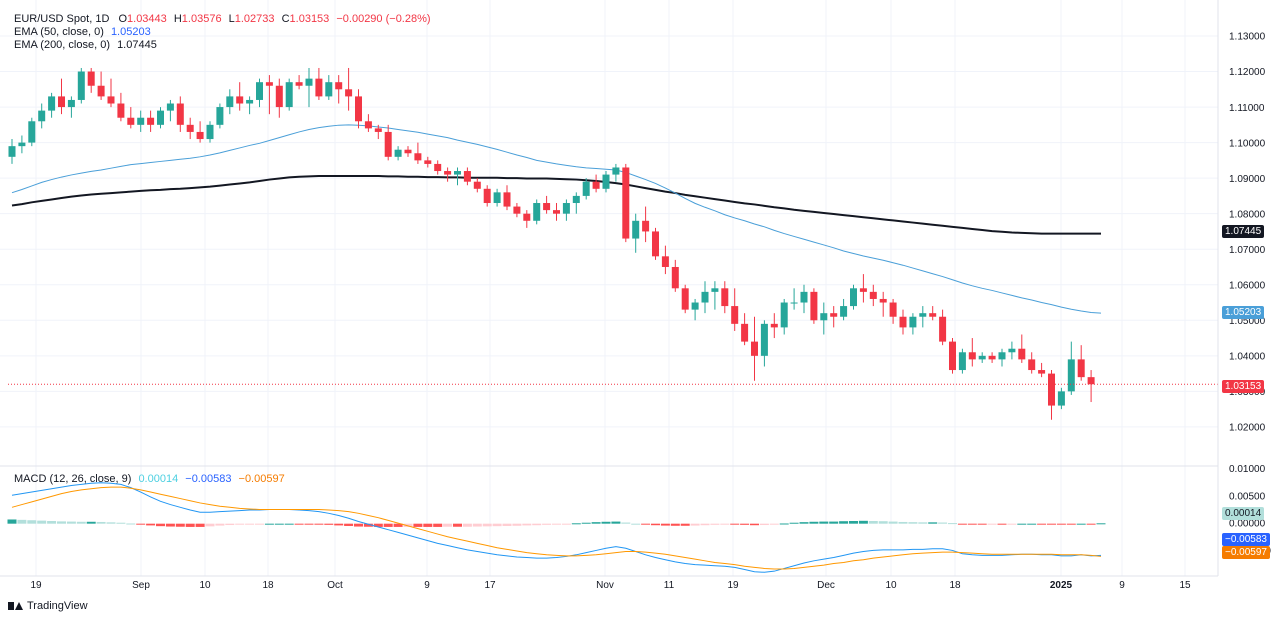  I want to click on ohlc-change: −0.00290 (−0.28%), so click(383, 19).